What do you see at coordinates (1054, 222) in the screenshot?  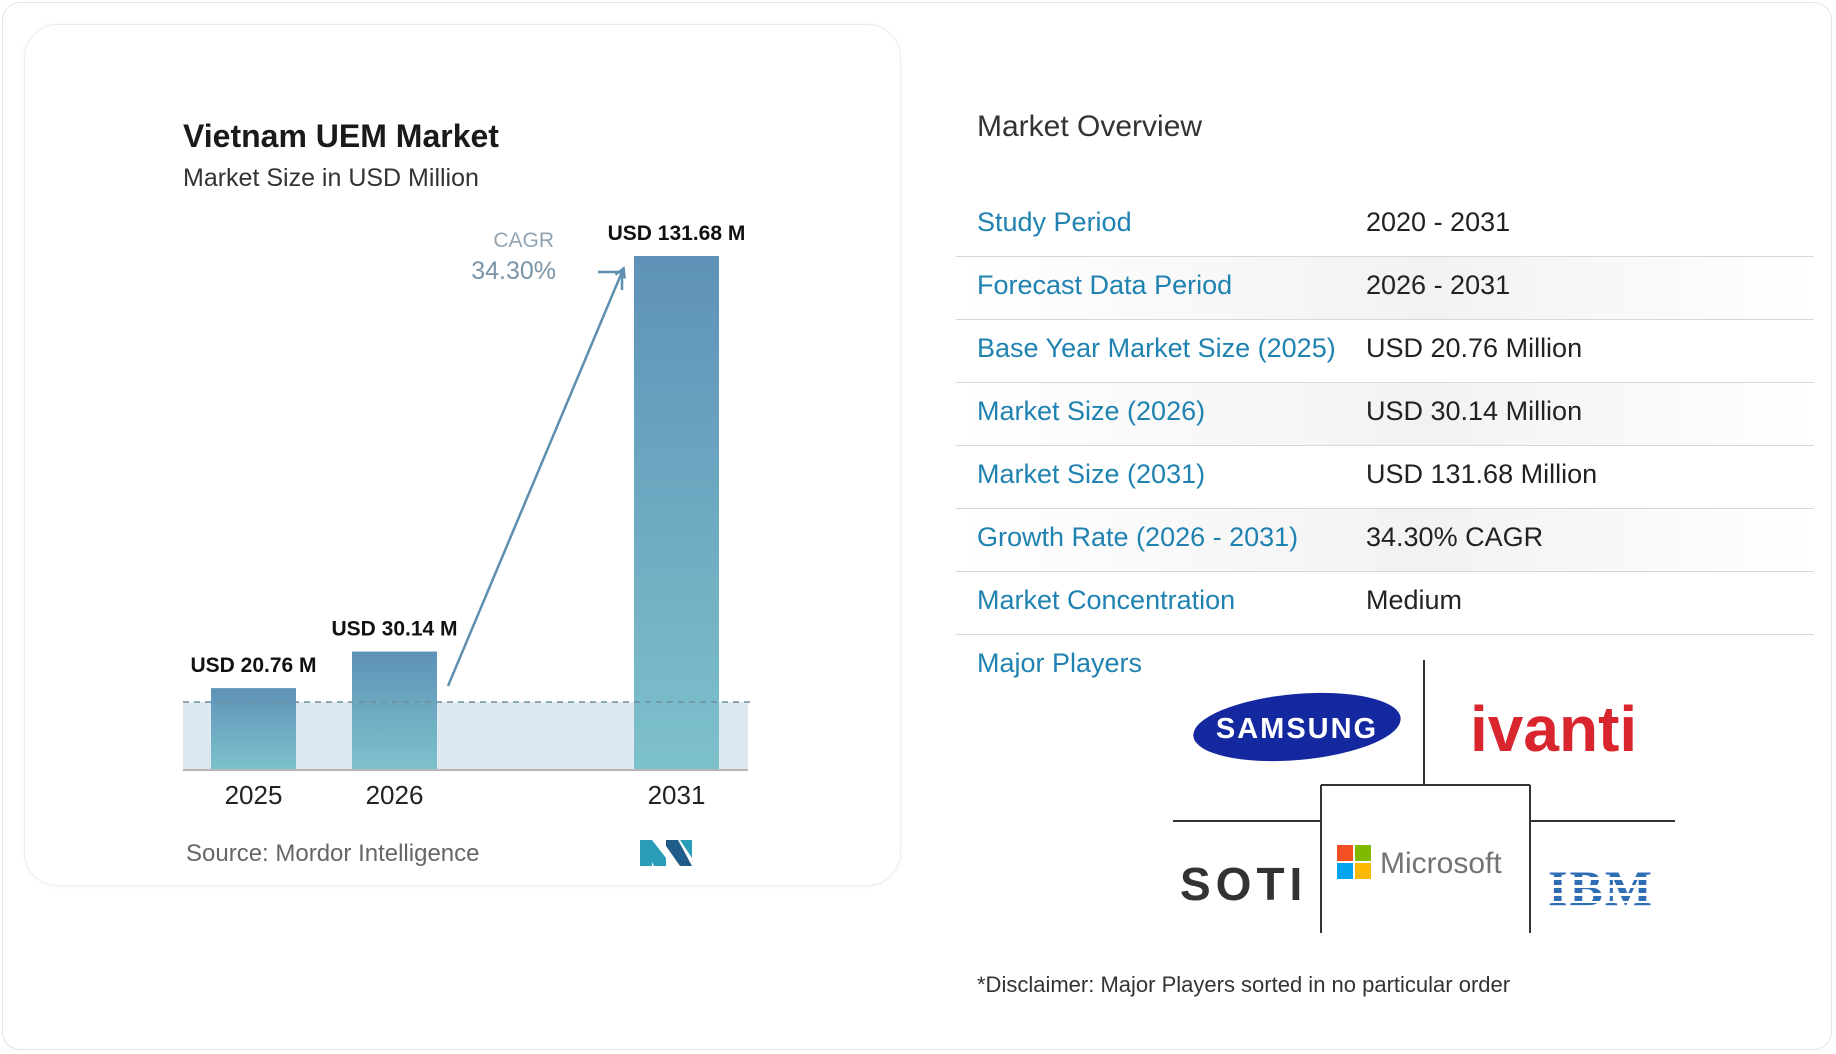 I see `row-label: Study Period` at bounding box center [1054, 222].